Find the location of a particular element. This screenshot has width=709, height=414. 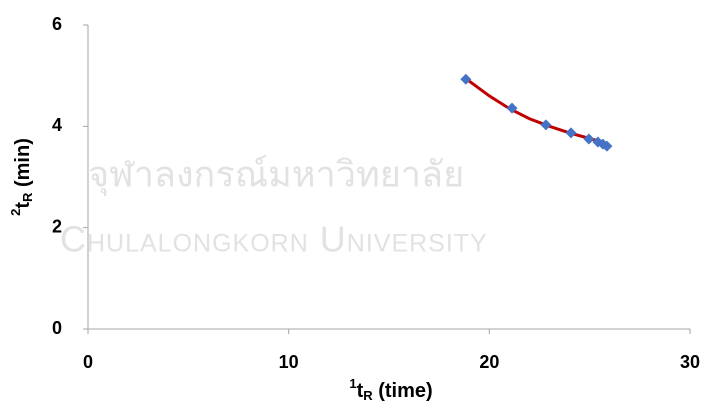

xlabel-label: 1tR (time) is located at coordinates (390, 389).